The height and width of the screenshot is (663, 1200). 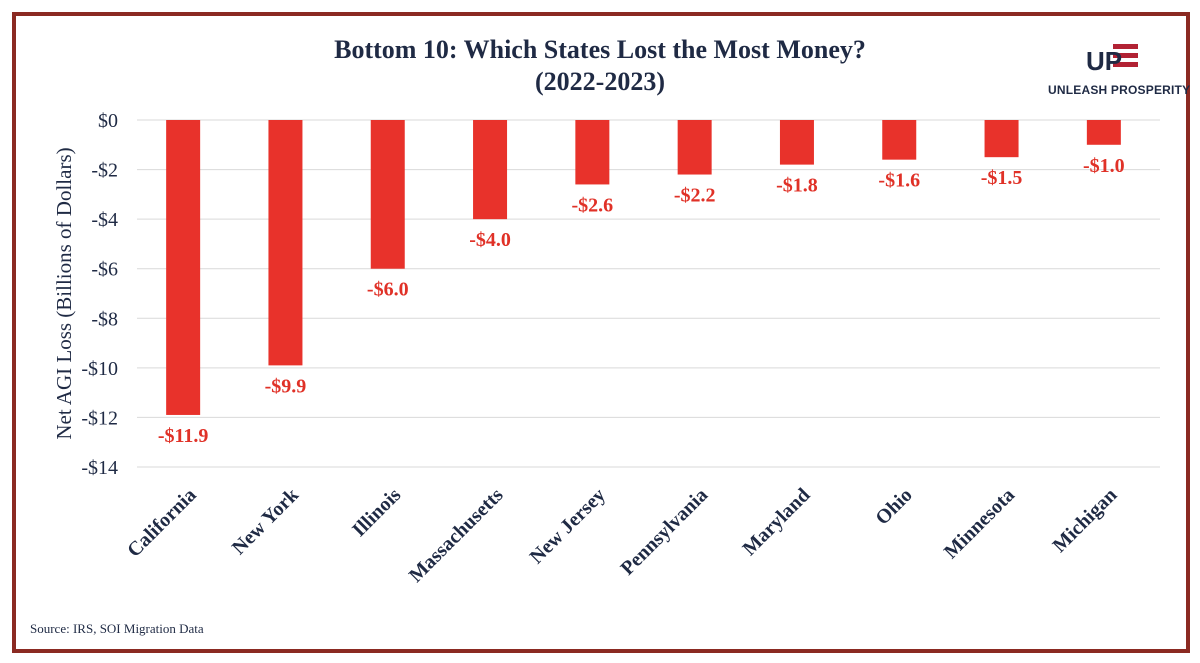 What do you see at coordinates (664, 532) in the screenshot?
I see `x-tick-label: Pennsylvania` at bounding box center [664, 532].